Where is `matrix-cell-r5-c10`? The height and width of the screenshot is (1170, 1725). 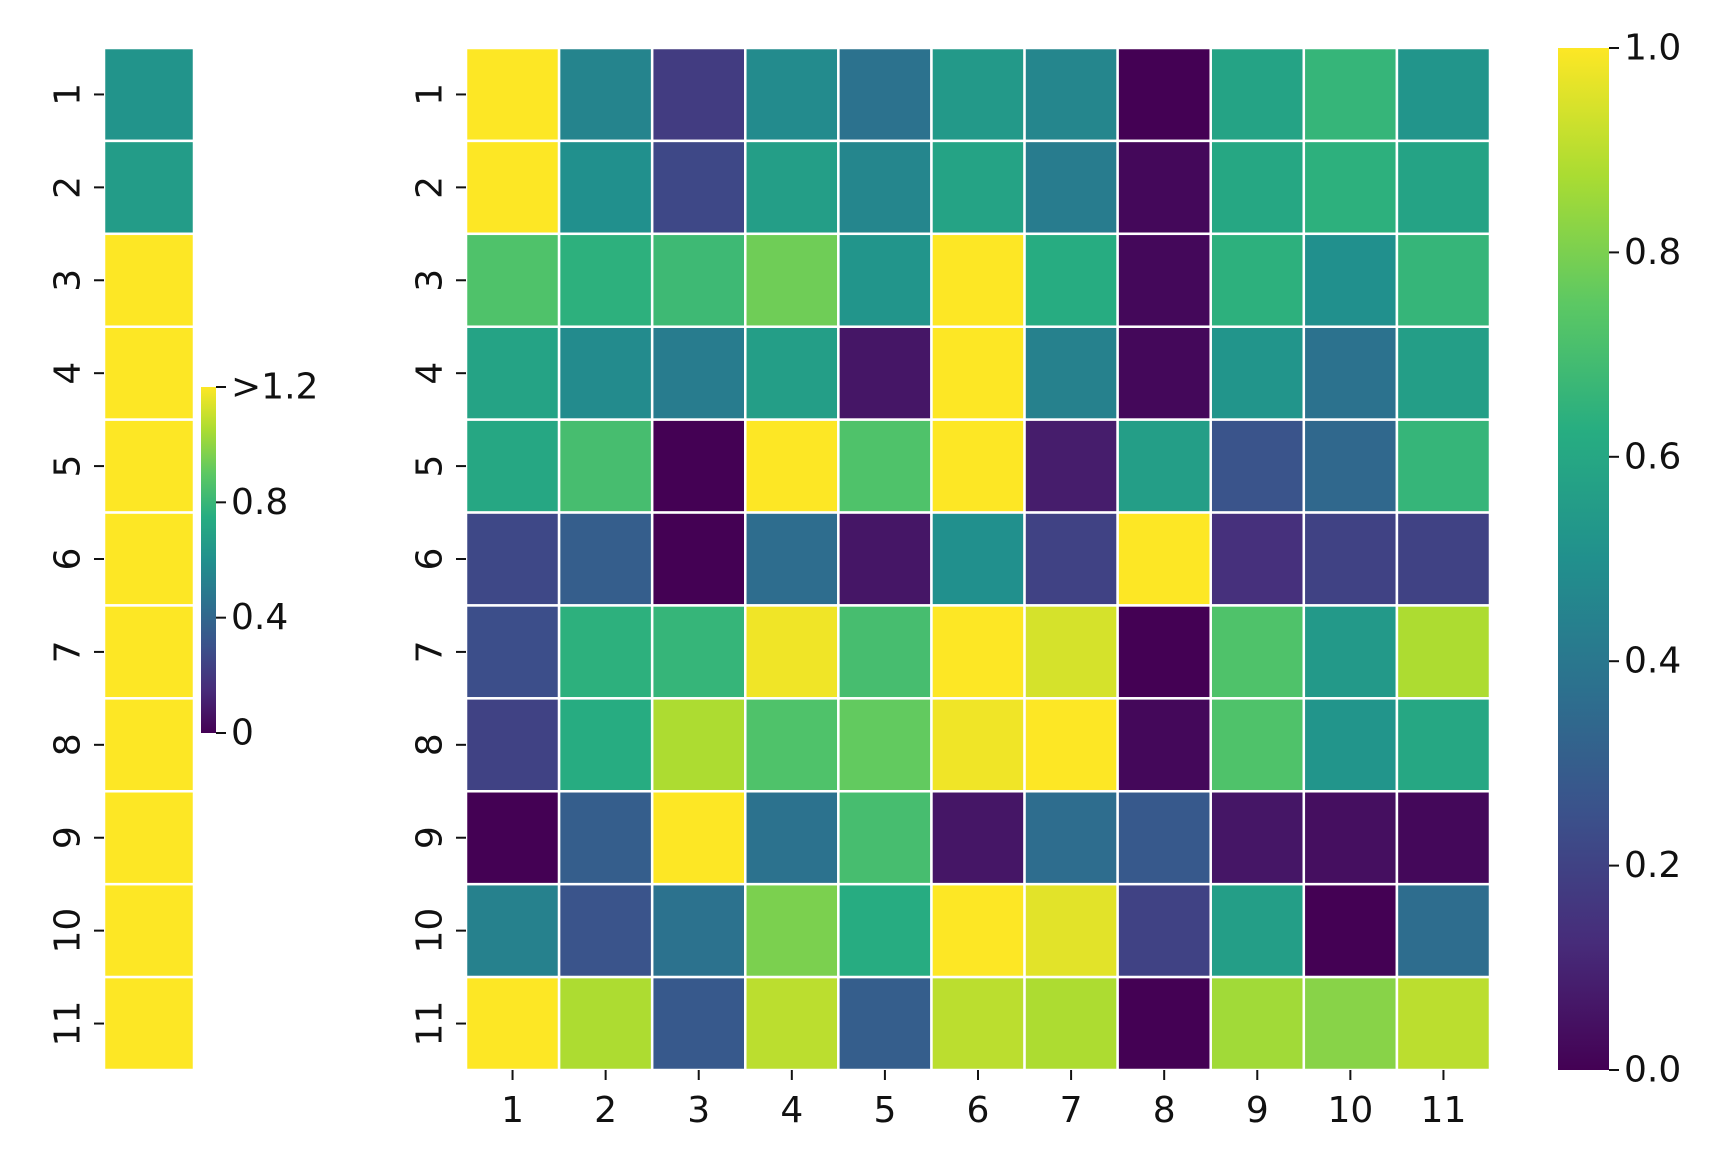 matrix-cell-r5-c10 is located at coordinates (1350, 466).